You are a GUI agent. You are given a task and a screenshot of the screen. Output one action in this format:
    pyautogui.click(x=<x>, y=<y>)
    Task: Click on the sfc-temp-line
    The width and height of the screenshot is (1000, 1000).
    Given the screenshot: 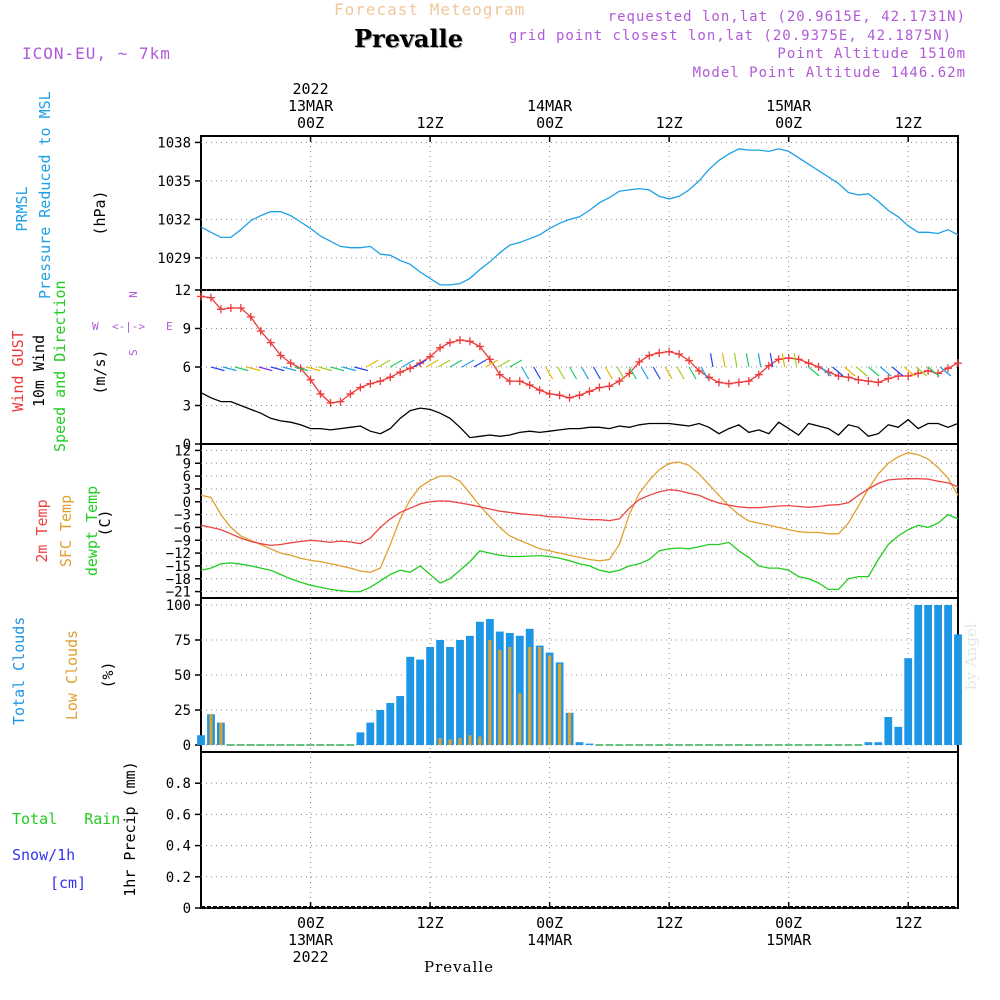 What is the action you would take?
    pyautogui.click(x=579, y=512)
    